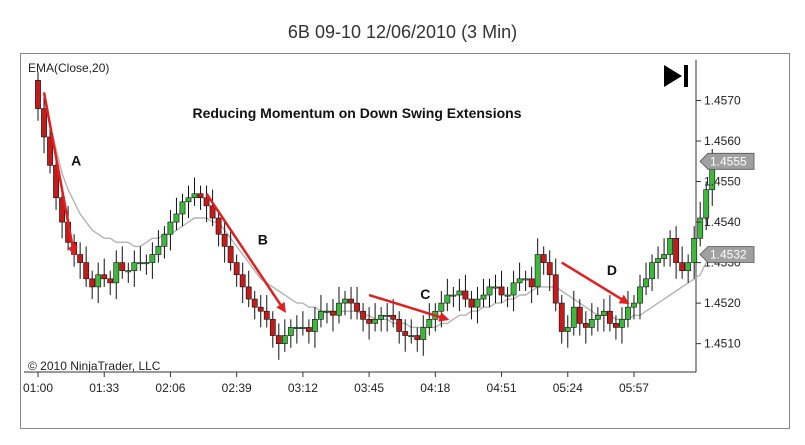 The height and width of the screenshot is (445, 805). Describe the element at coordinates (104, 388) in the screenshot. I see `x-tick-label: 01:33` at that location.